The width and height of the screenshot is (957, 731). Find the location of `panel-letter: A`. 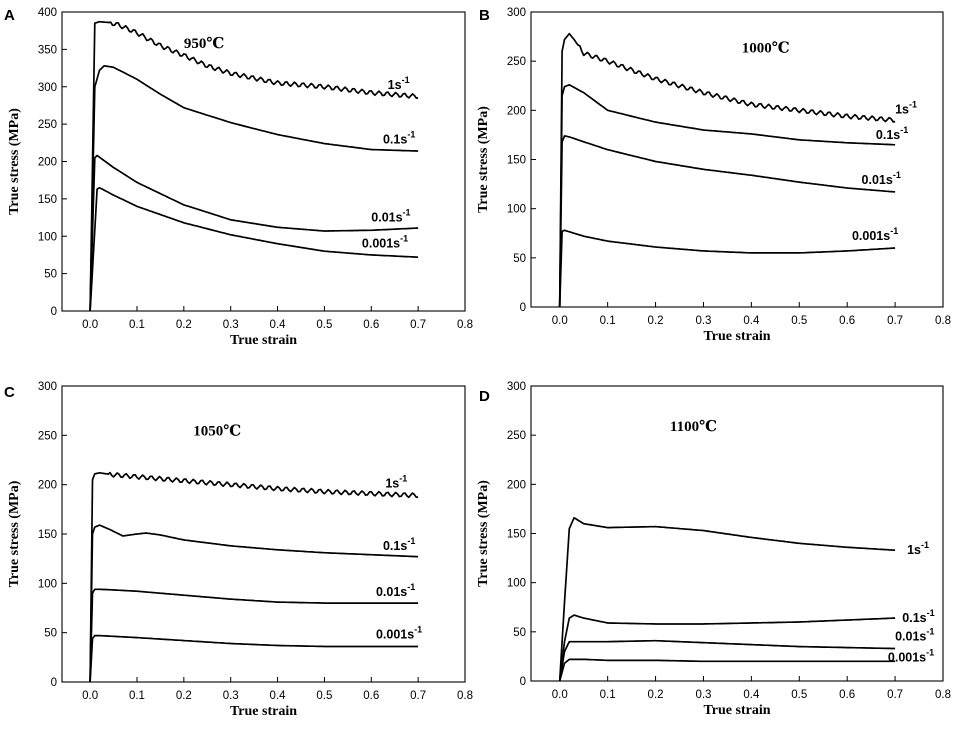

panel-letter: A is located at coordinates (9, 15).